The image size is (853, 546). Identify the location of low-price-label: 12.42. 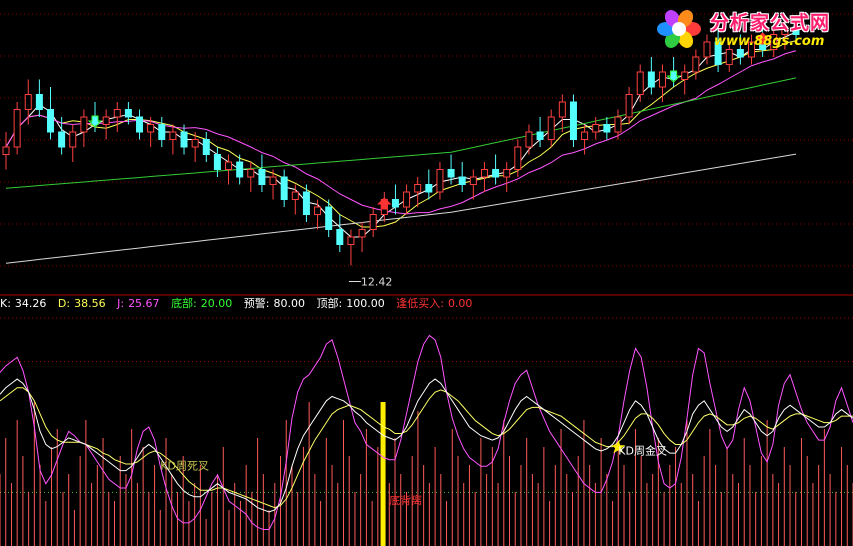
(377, 282).